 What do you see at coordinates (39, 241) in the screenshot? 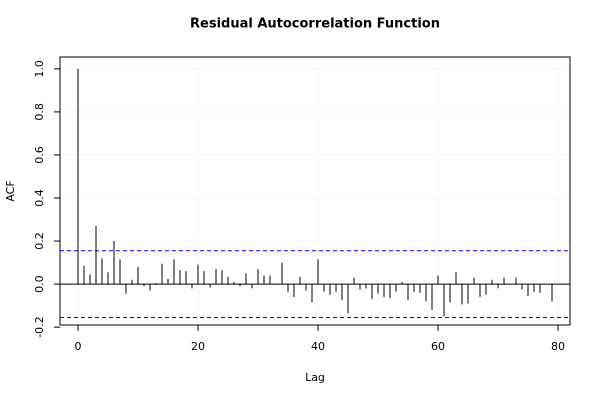
I see `y-tick-label: 0.2` at bounding box center [39, 241].